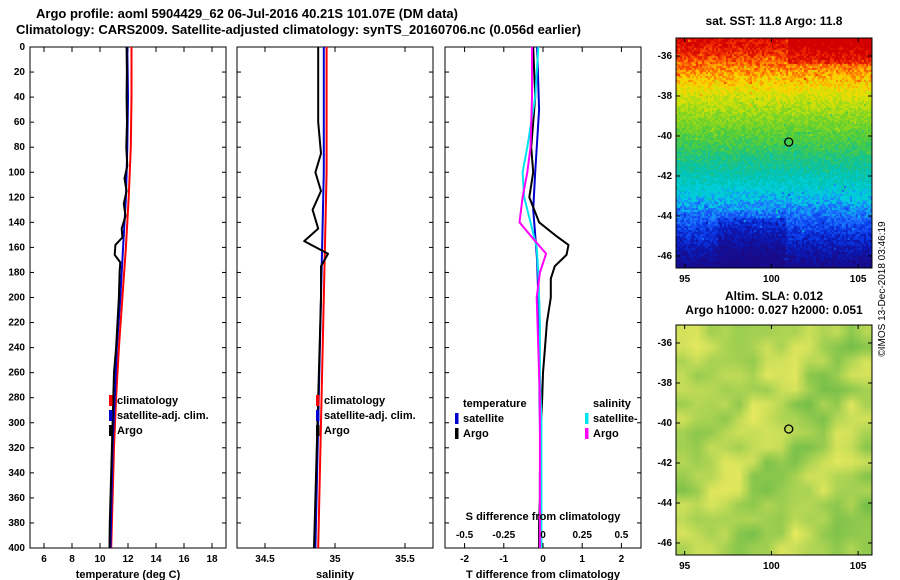  What do you see at coordinates (20, 97) in the screenshot?
I see `y-tick-label: 40` at bounding box center [20, 97].